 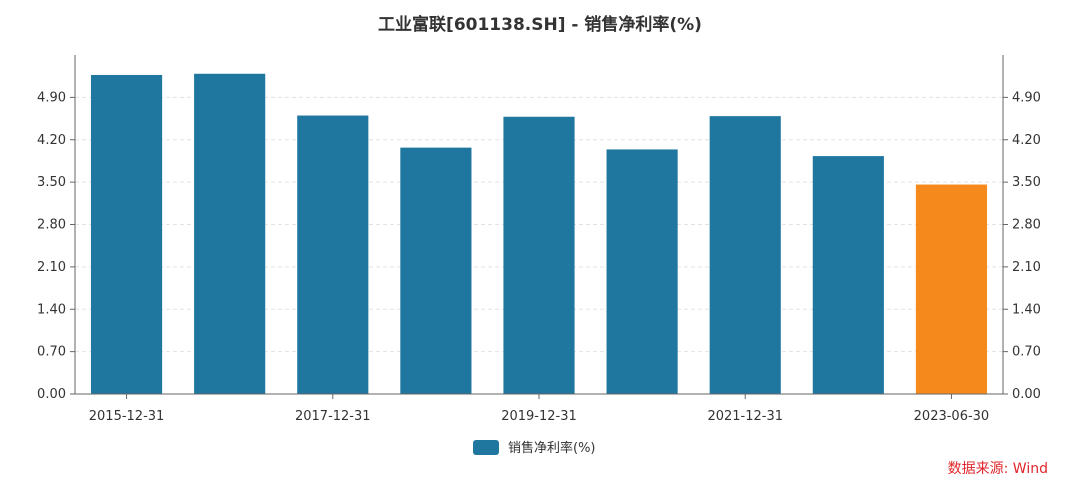 I want to click on x-tick-label: 2019-12-31, so click(x=539, y=416).